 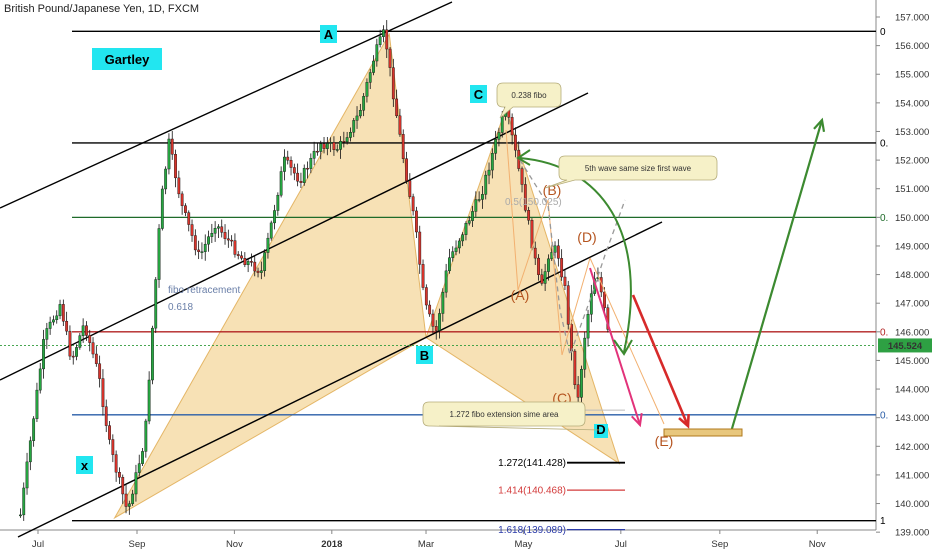 I want to click on y-tick-label: 149.000, so click(x=912, y=246).